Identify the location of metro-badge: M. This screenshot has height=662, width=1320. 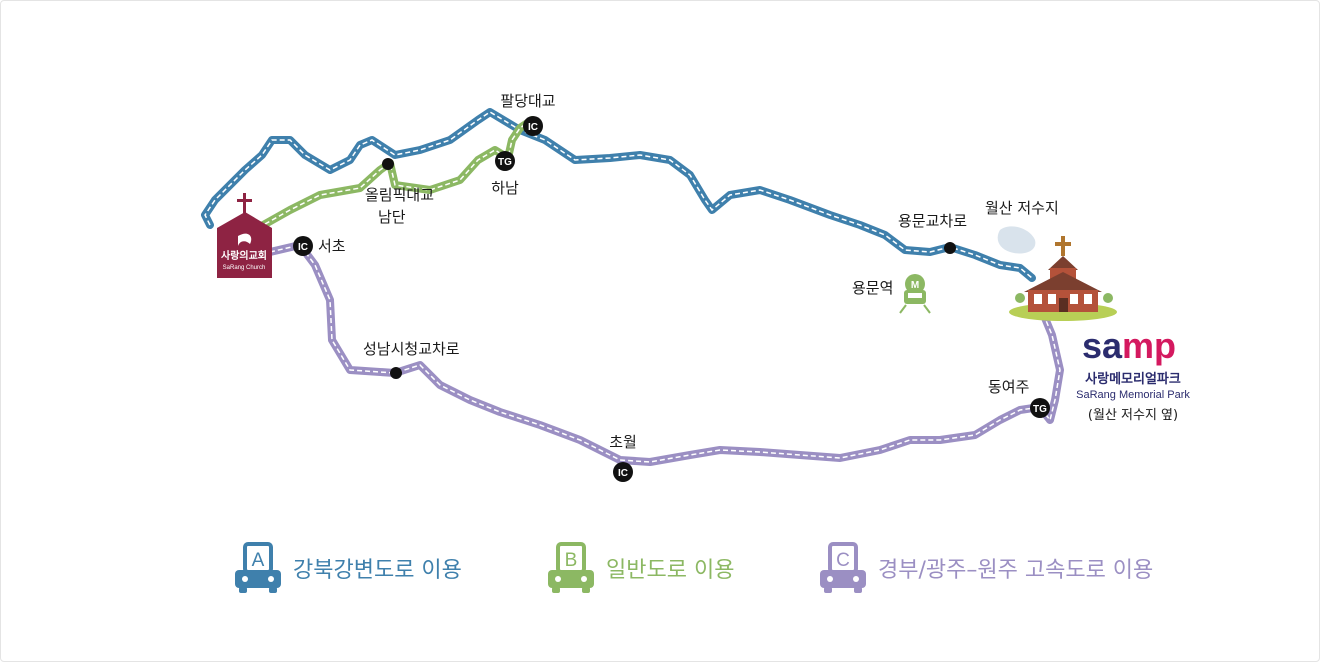
(915, 285).